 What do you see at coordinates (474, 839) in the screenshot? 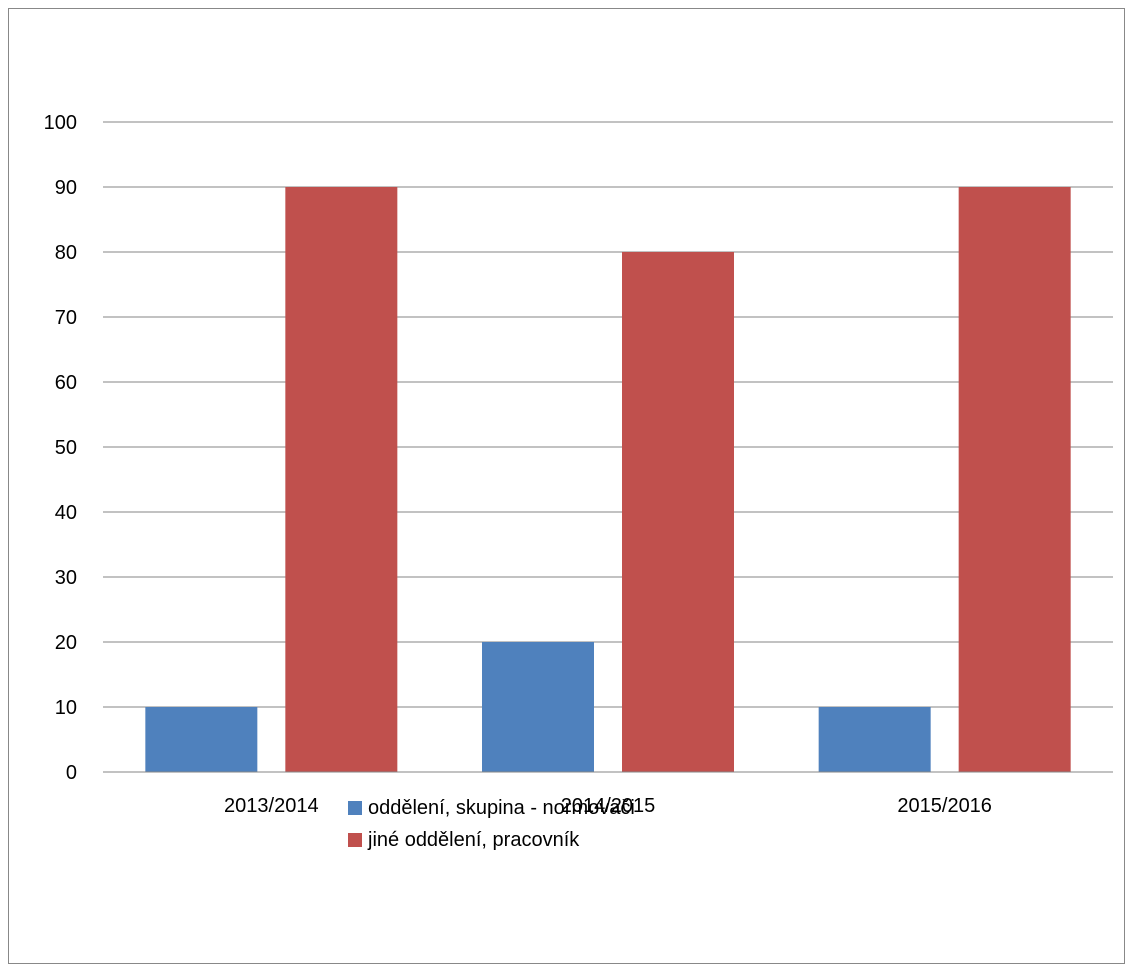
I see `legend-label-series-2: jiné oddělení, pracovník` at bounding box center [474, 839].